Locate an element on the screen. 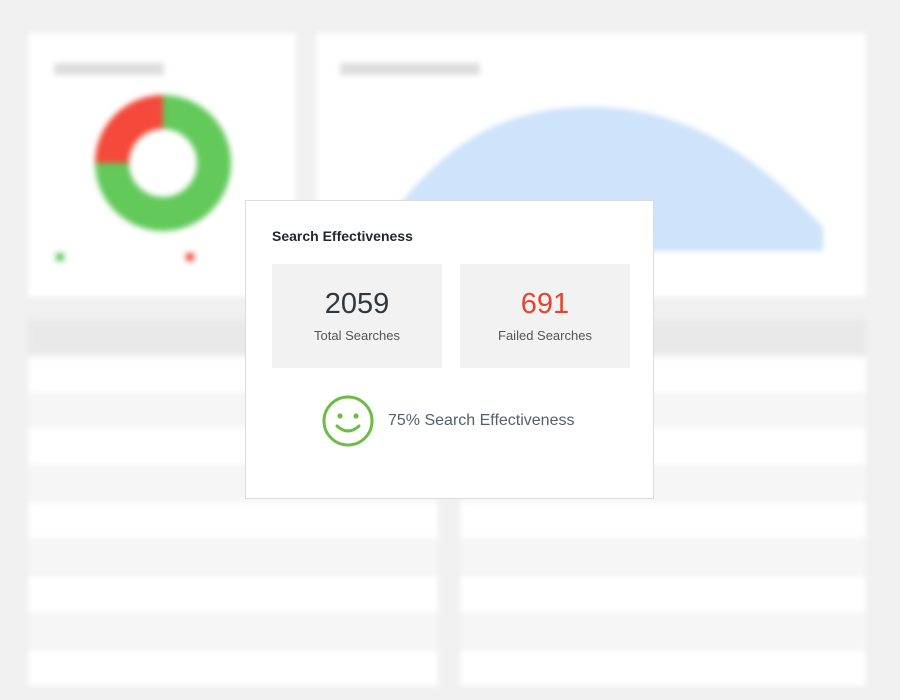 This screenshot has height=700, width=900. stat-label: Failed Searches is located at coordinates (545, 335).